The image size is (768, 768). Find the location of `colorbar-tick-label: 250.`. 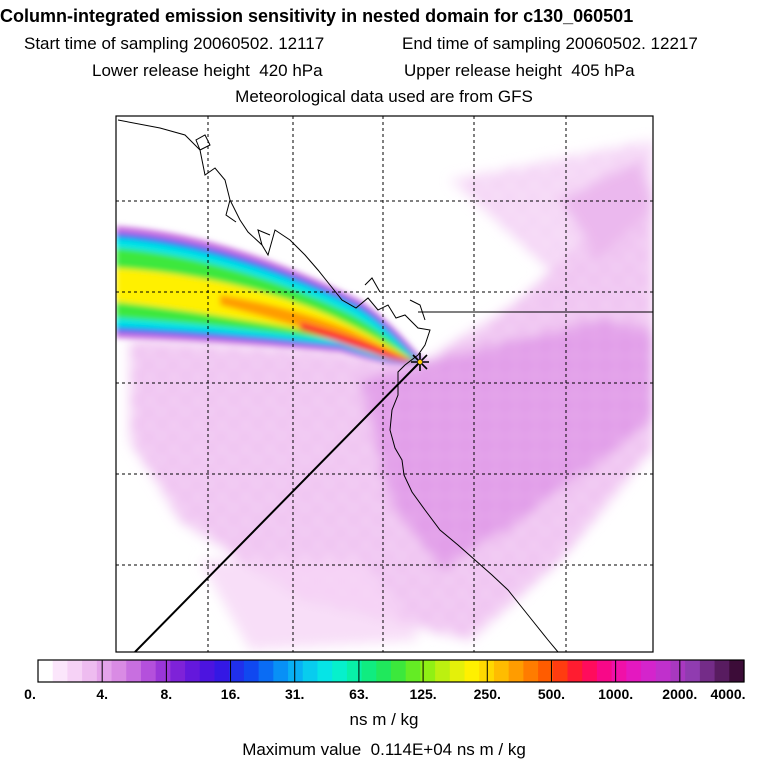

colorbar-tick-label: 250. is located at coordinates (487, 694).